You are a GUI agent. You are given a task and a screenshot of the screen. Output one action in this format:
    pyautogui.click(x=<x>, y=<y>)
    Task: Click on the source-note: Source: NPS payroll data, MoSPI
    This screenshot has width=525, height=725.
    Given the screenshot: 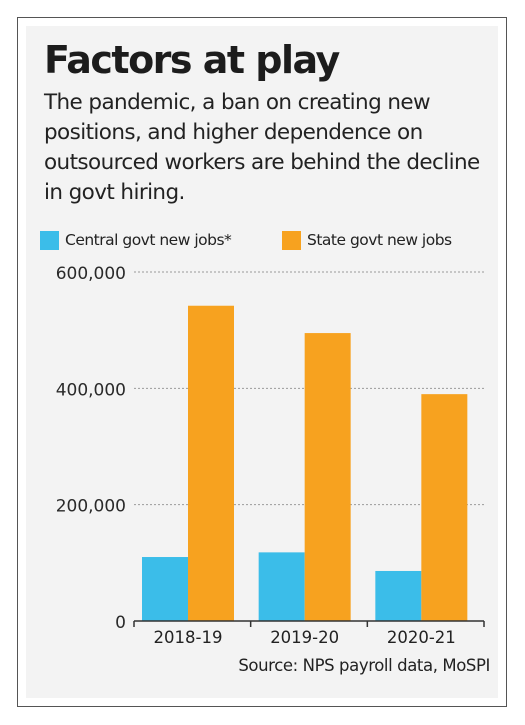 What is the action you would take?
    pyautogui.click(x=364, y=665)
    